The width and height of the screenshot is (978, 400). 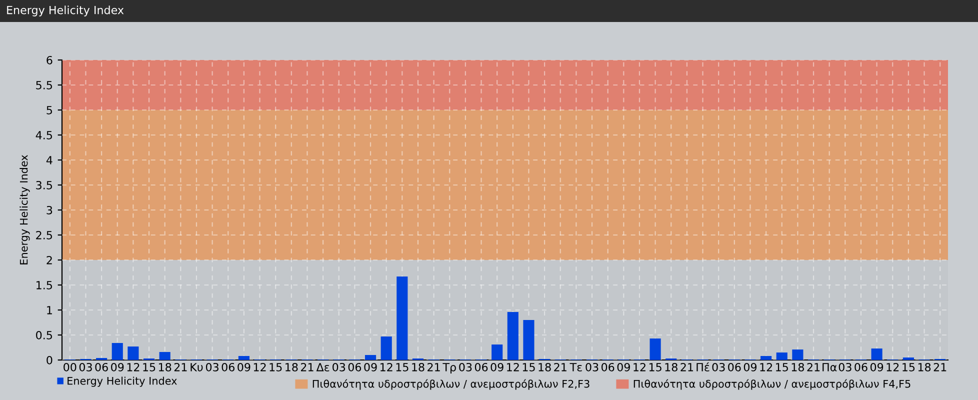 What do you see at coordinates (49, 110) in the screenshot?
I see `y-tick-label: 5` at bounding box center [49, 110].